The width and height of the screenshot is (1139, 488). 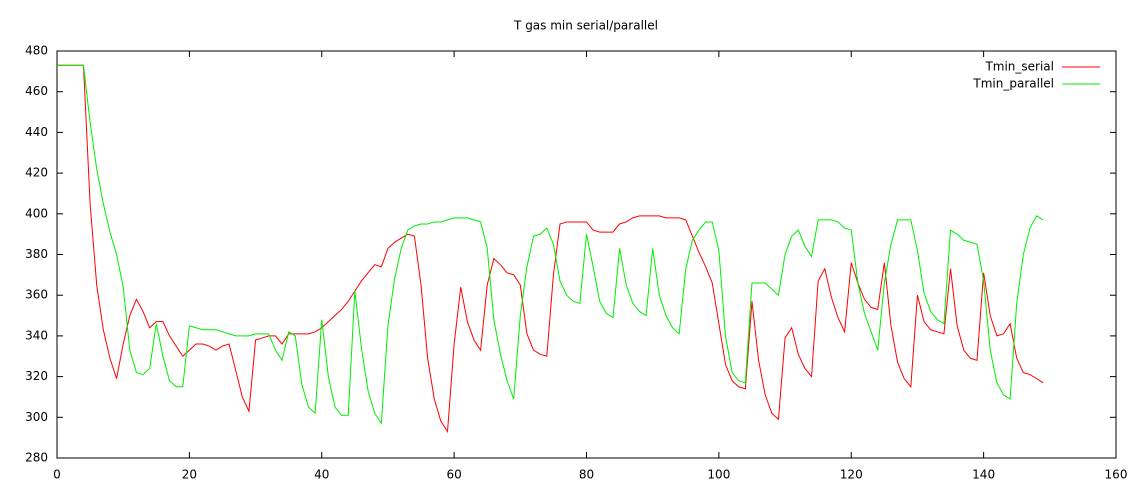 I want to click on x-tick-label: 40, so click(x=321, y=475).